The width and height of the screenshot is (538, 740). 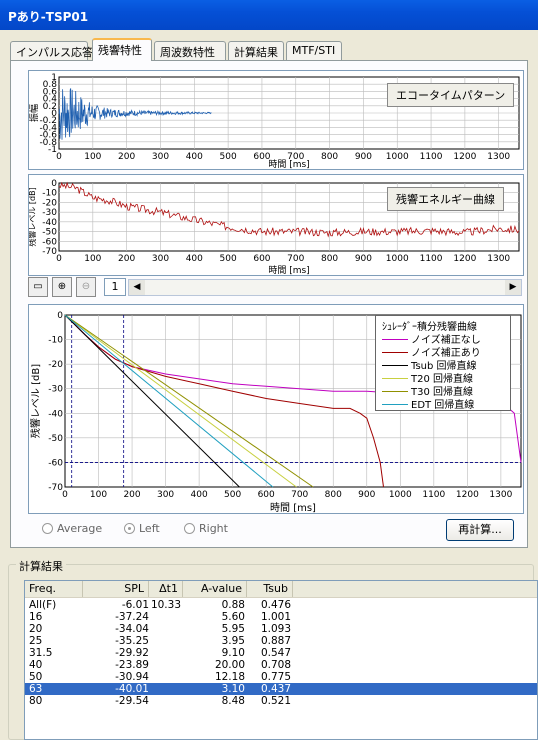 I want to click on radio-average: Average, so click(x=72, y=528).